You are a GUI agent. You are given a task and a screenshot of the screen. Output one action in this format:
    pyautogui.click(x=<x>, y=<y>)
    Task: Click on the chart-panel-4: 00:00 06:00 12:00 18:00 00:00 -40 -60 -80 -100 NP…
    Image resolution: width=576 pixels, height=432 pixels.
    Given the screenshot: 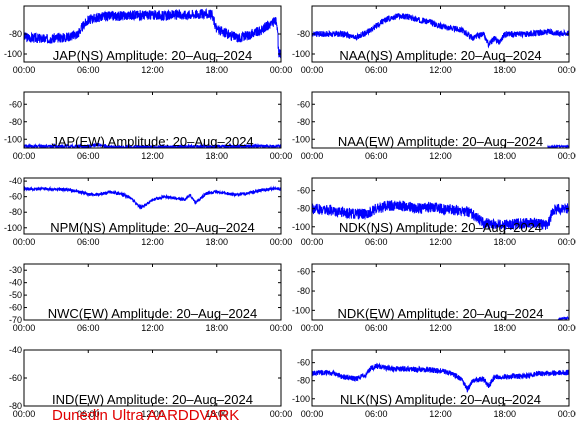 What is the action you would take?
    pyautogui.click(x=148, y=211)
    